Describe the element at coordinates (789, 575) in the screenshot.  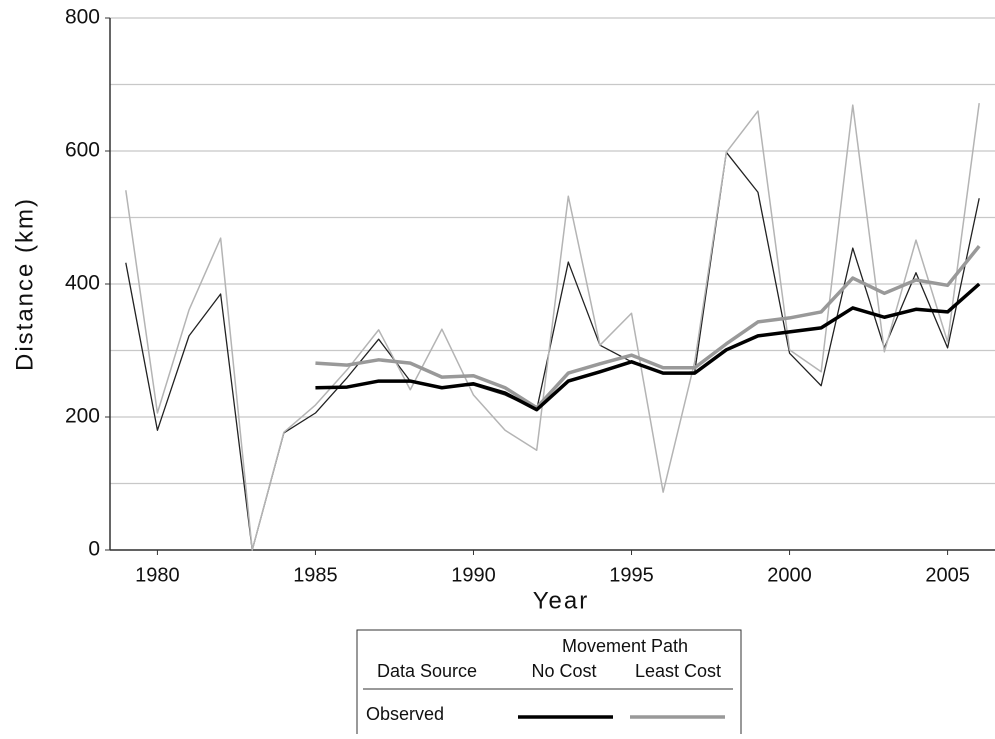
I see `x-tick-label: 2000` at that location.